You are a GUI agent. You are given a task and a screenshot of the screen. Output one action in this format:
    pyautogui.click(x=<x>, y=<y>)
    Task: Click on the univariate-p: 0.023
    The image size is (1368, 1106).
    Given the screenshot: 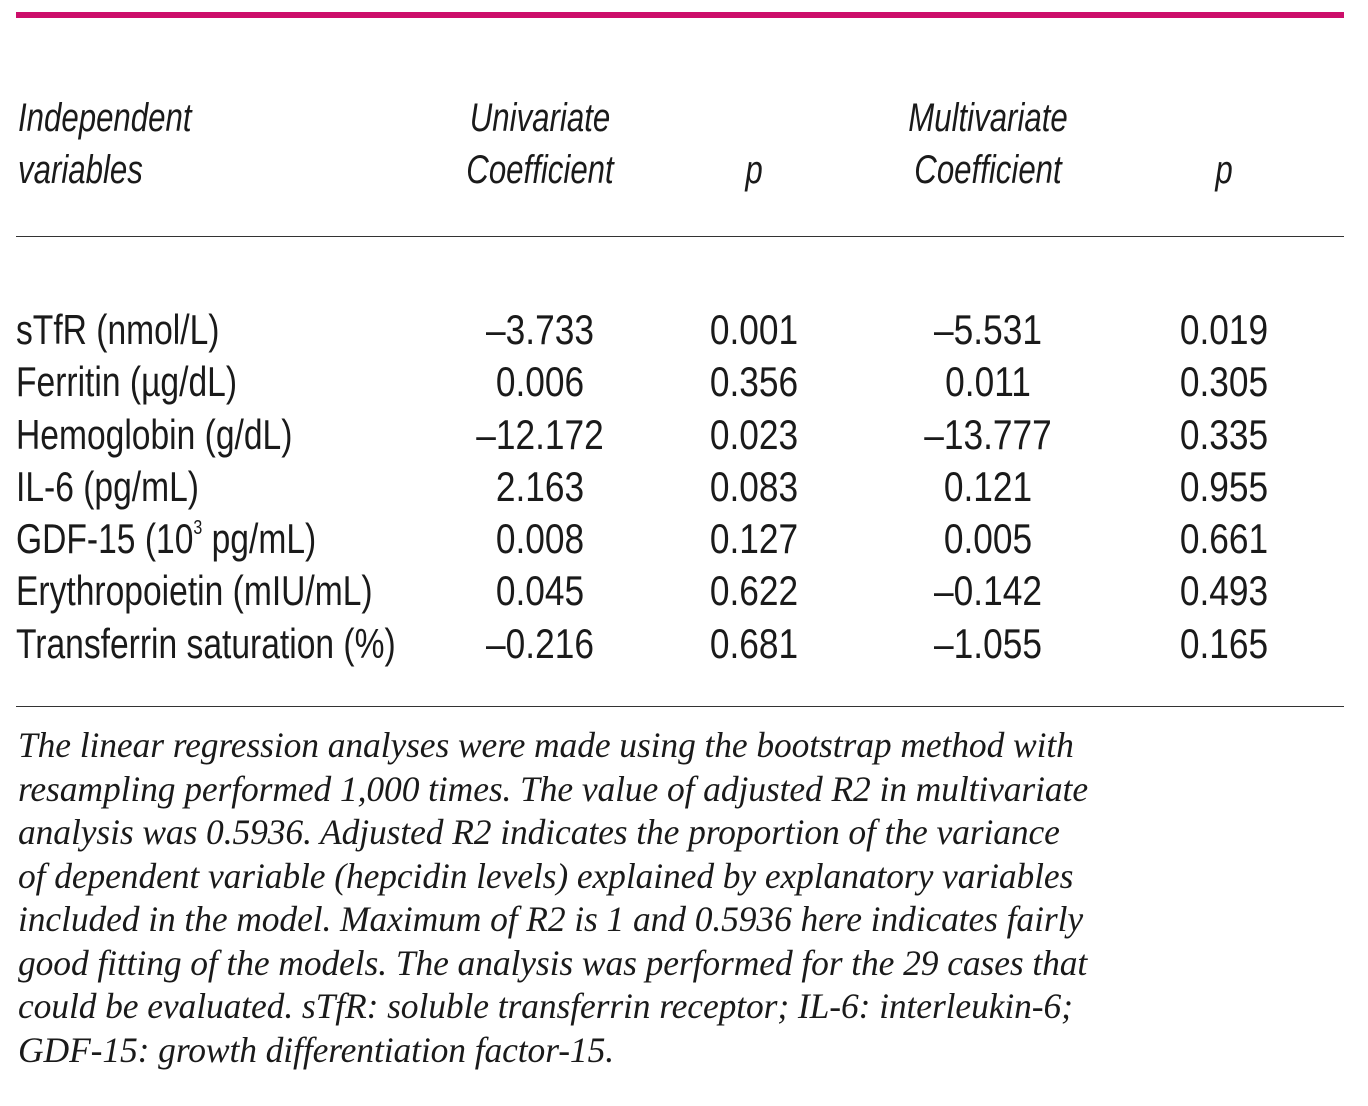 What is the action you would take?
    pyautogui.click(x=754, y=434)
    